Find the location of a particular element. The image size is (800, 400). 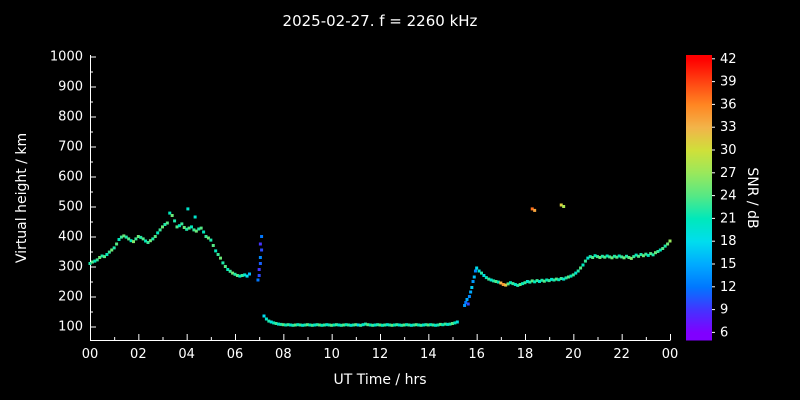

x-tick-label: 02 is located at coordinates (138, 354).